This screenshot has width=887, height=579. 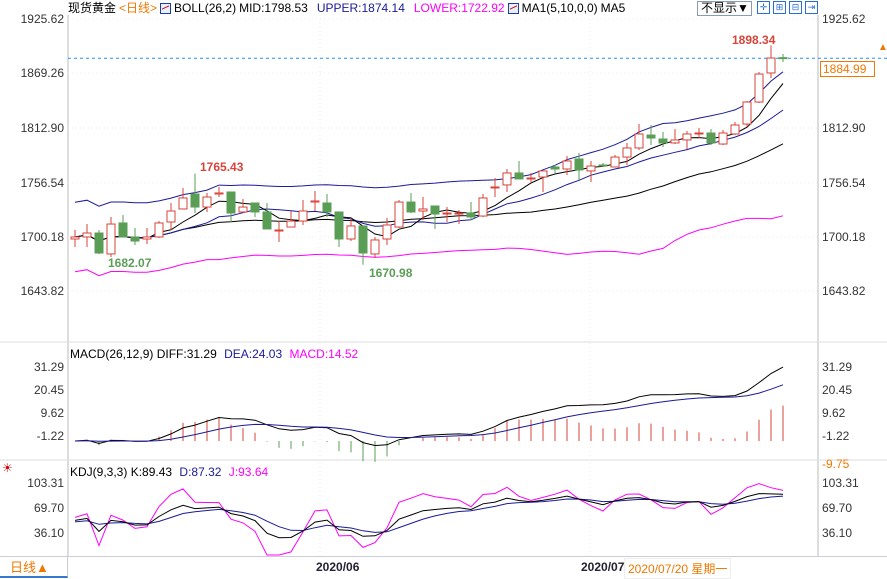 I want to click on export-icon: ⇥, so click(x=811, y=7).